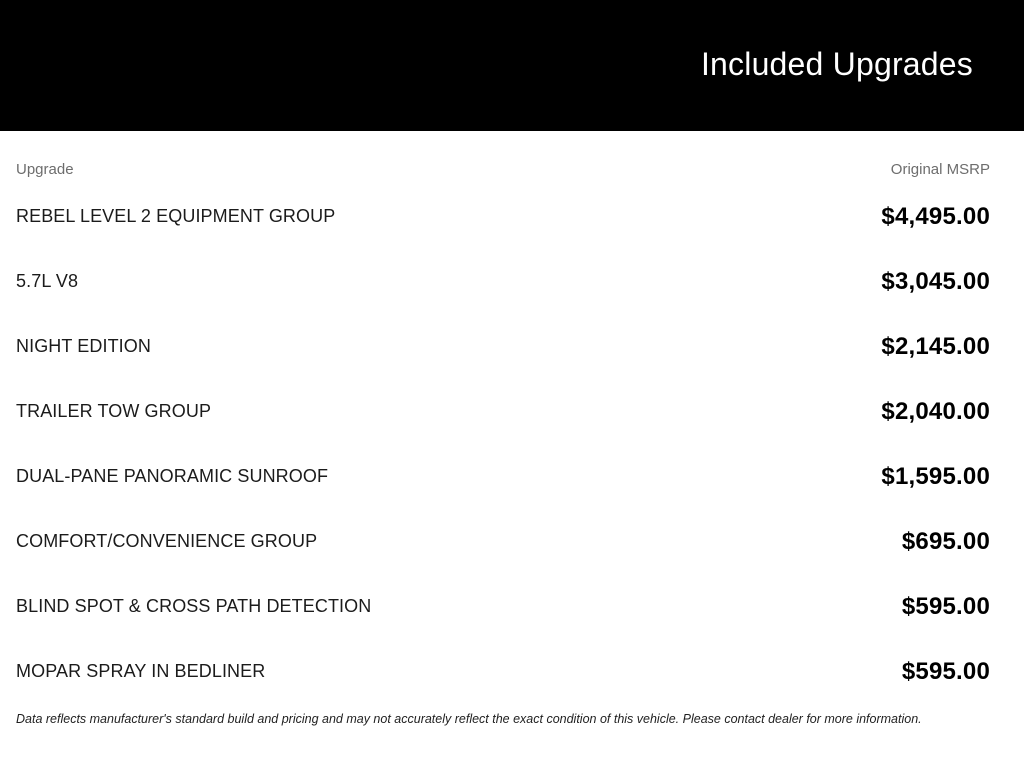 Image resolution: width=1024 pixels, height=768 pixels. Describe the element at coordinates (940, 169) in the screenshot. I see `column-header-msrp: Original MSRP` at that location.